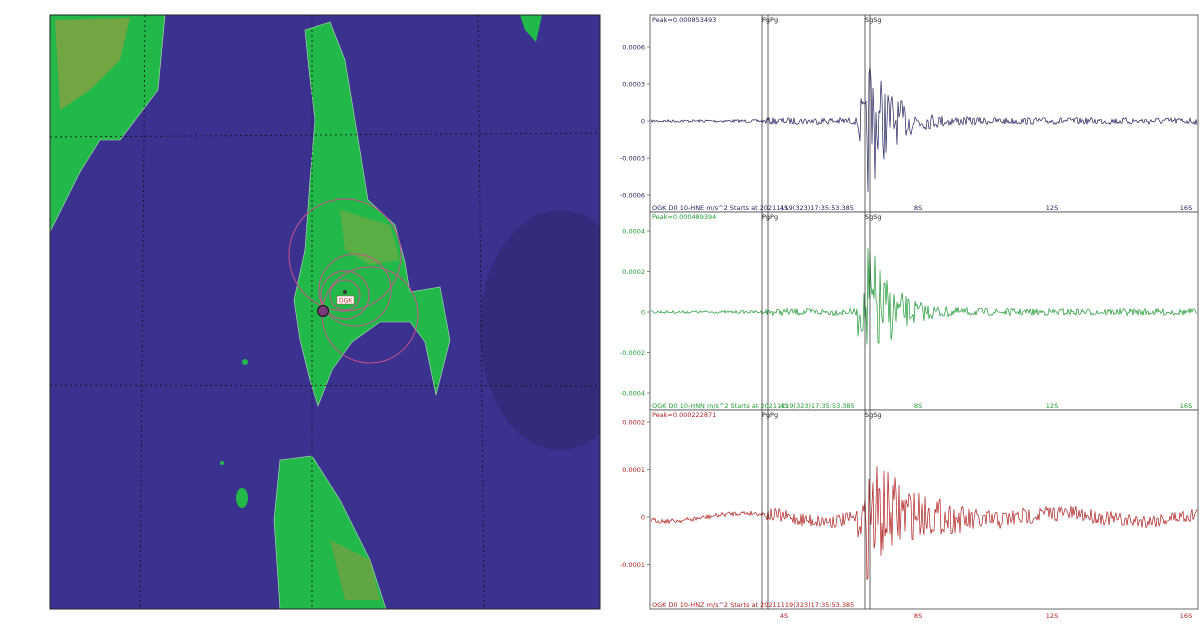 The height and width of the screenshot is (624, 1200). What do you see at coordinates (632, 159) in the screenshot?
I see `y-tick-label: -0.0003` at bounding box center [632, 159].